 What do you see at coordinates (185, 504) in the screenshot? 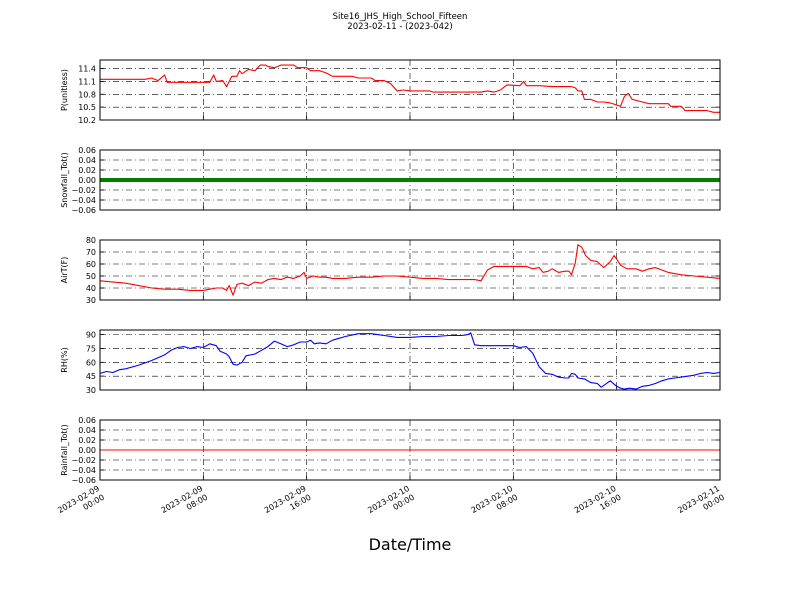
I see `x-tick-label: 2023-02-0908:00` at bounding box center [185, 504].